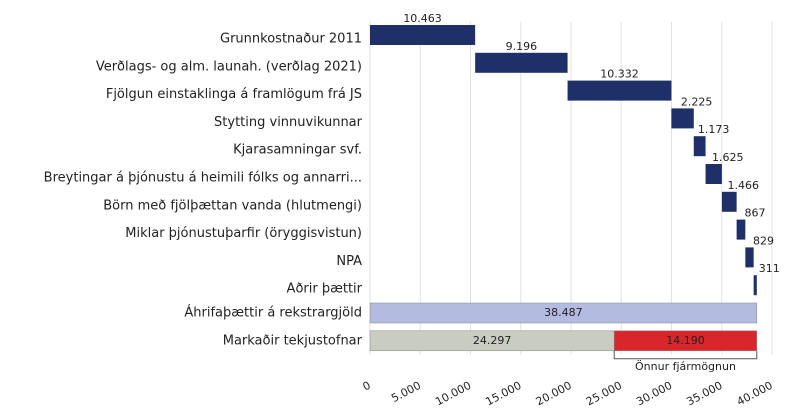  Describe the element at coordinates (325, 289) in the screenshot. I see `category-label: Aðrir þættir` at that location.